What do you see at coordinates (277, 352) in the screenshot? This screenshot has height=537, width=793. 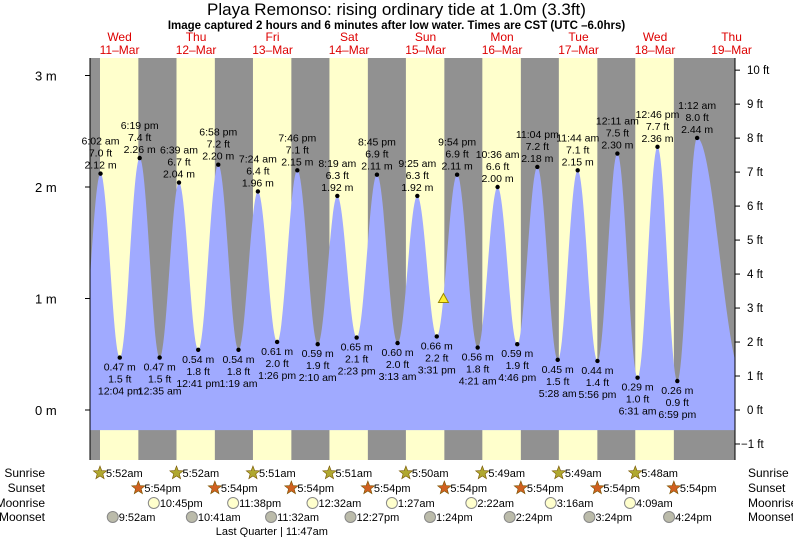 I see `low-tide-m: 0.61 m` at bounding box center [277, 352].